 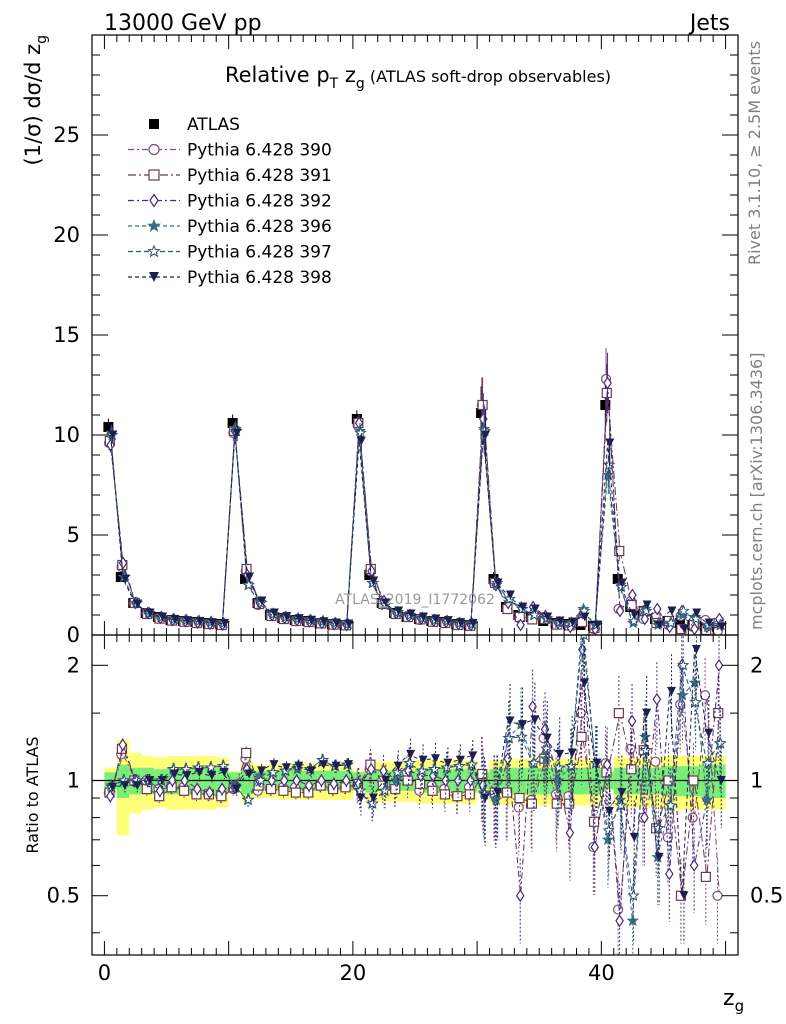 I want to click on ratio-y-tick-label-right: 1, so click(x=756, y=781).